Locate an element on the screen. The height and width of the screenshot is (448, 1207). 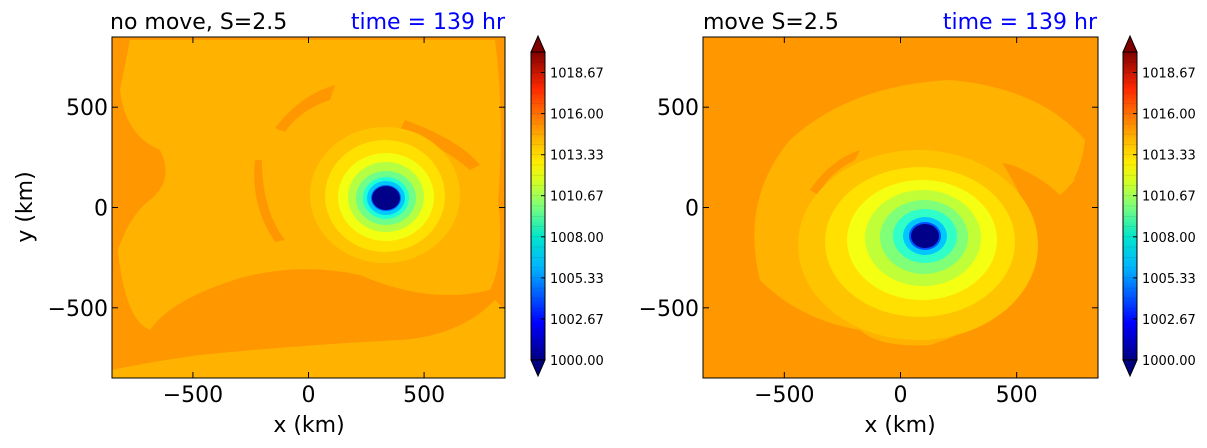
panel-a-xlabel: x (km) is located at coordinates (308, 425).